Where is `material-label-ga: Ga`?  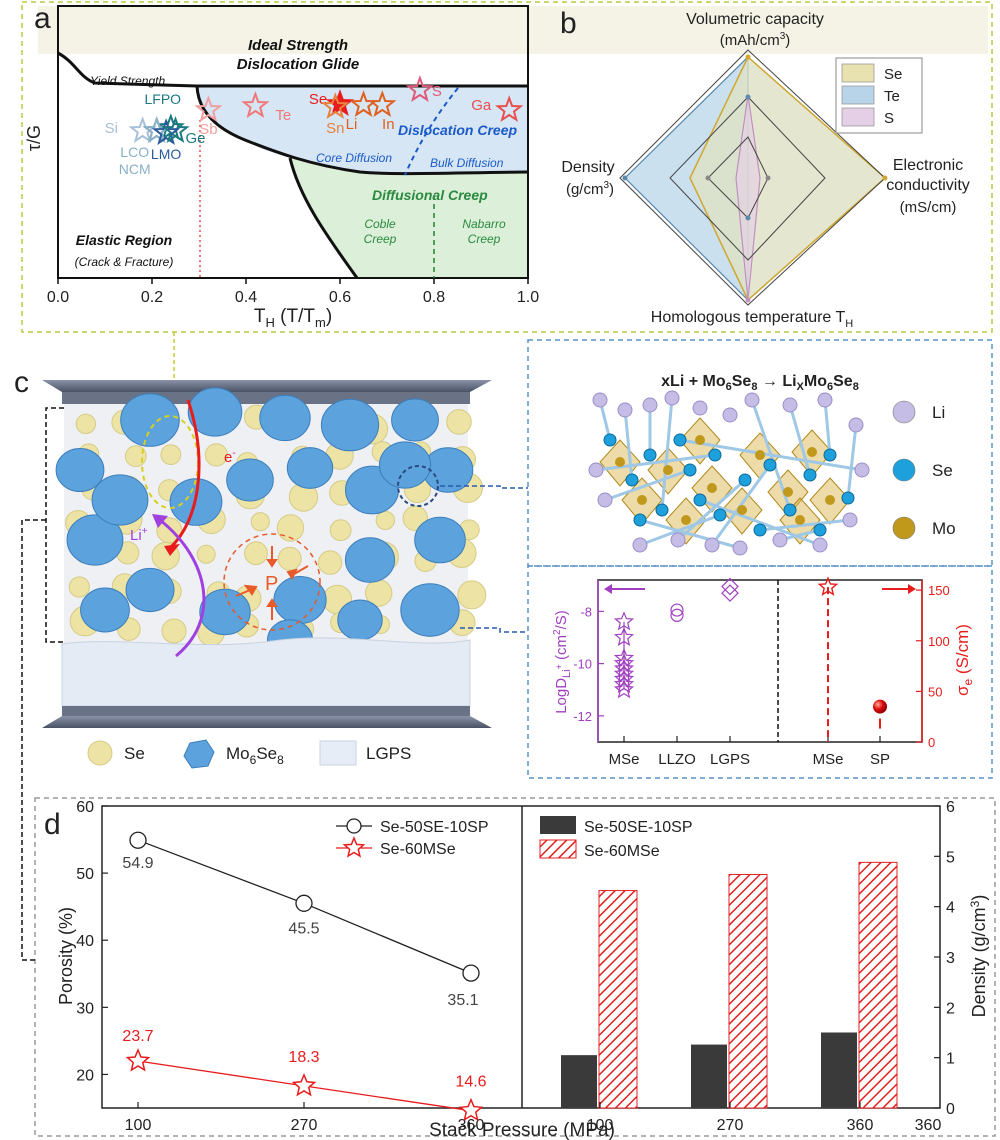 material-label-ga: Ga is located at coordinates (481, 105).